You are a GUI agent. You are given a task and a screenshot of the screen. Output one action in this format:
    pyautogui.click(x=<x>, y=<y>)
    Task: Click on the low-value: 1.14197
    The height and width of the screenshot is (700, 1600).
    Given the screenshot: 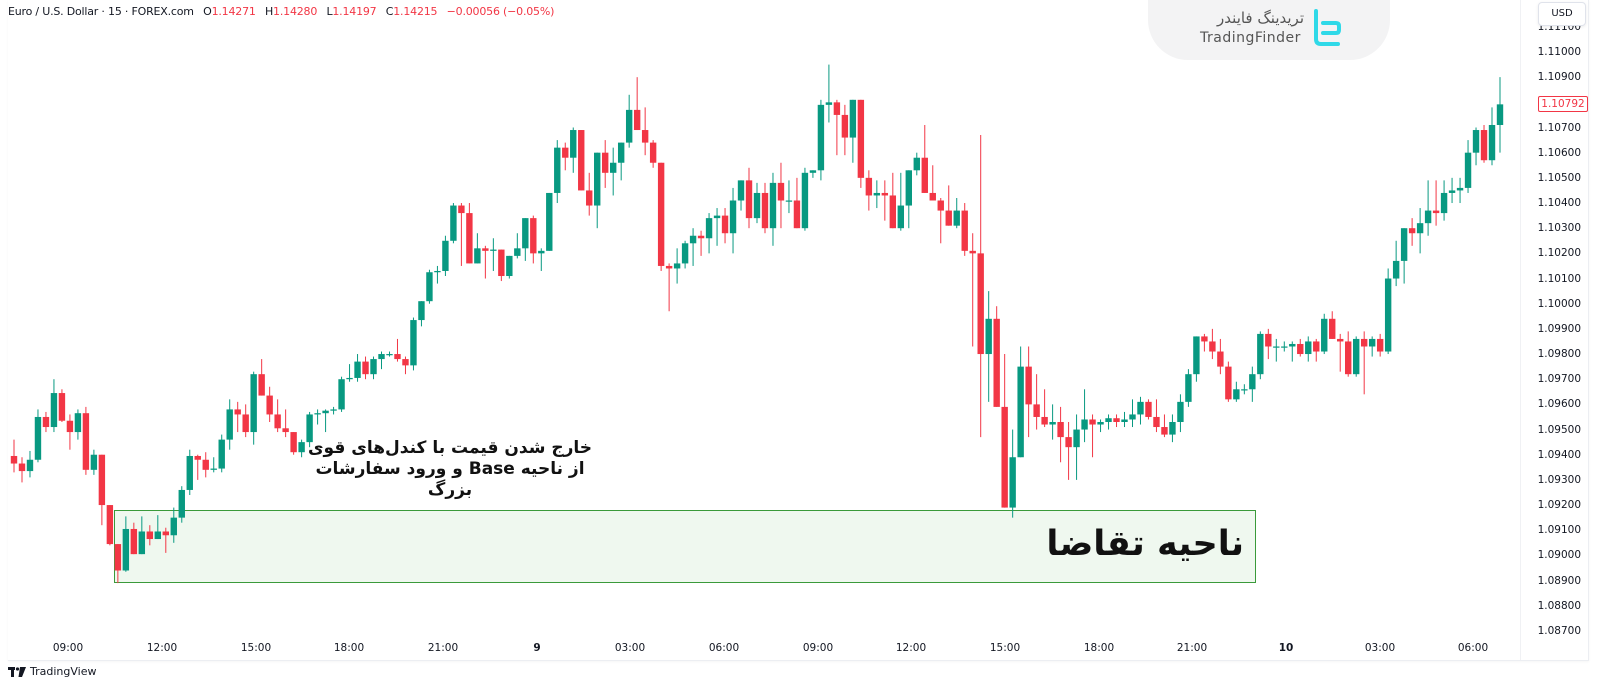 What is the action you would take?
    pyautogui.click(x=354, y=11)
    